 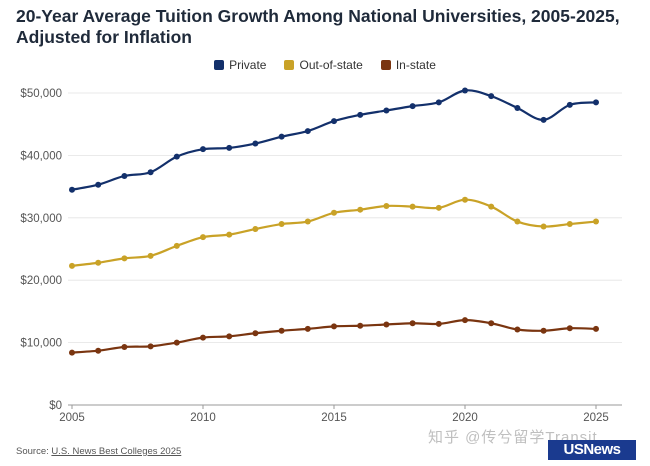 What do you see at coordinates (72, 352) in the screenshot?
I see `data-point-in-state-2005` at bounding box center [72, 352].